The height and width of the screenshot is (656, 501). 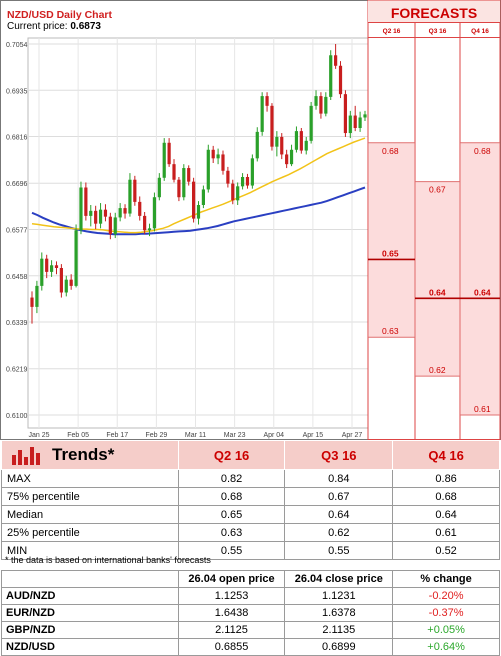 I want to click on y-tick-label: 0.6935, so click(x=17, y=91).